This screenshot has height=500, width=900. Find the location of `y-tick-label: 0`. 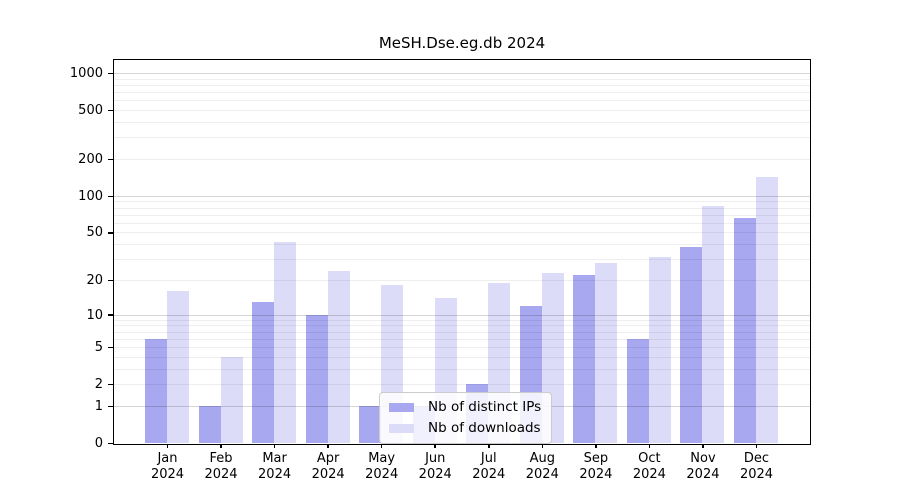

y-tick-label: 0 is located at coordinates (98, 443).